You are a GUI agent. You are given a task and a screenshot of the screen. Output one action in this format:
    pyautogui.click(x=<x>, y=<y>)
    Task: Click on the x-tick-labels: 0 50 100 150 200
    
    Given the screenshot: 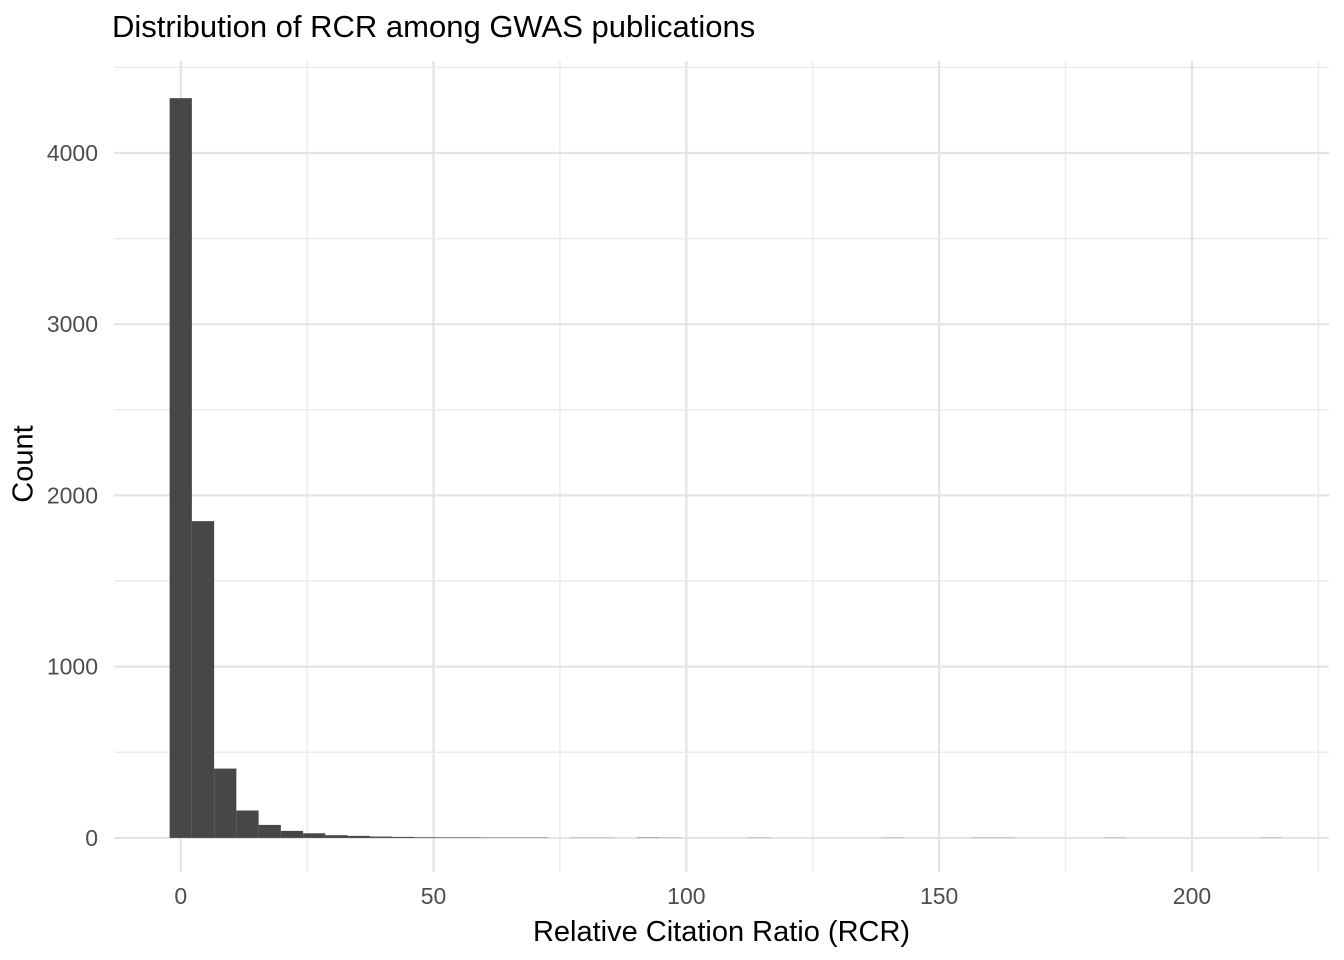 What is the action you would take?
    pyautogui.click(x=692, y=896)
    